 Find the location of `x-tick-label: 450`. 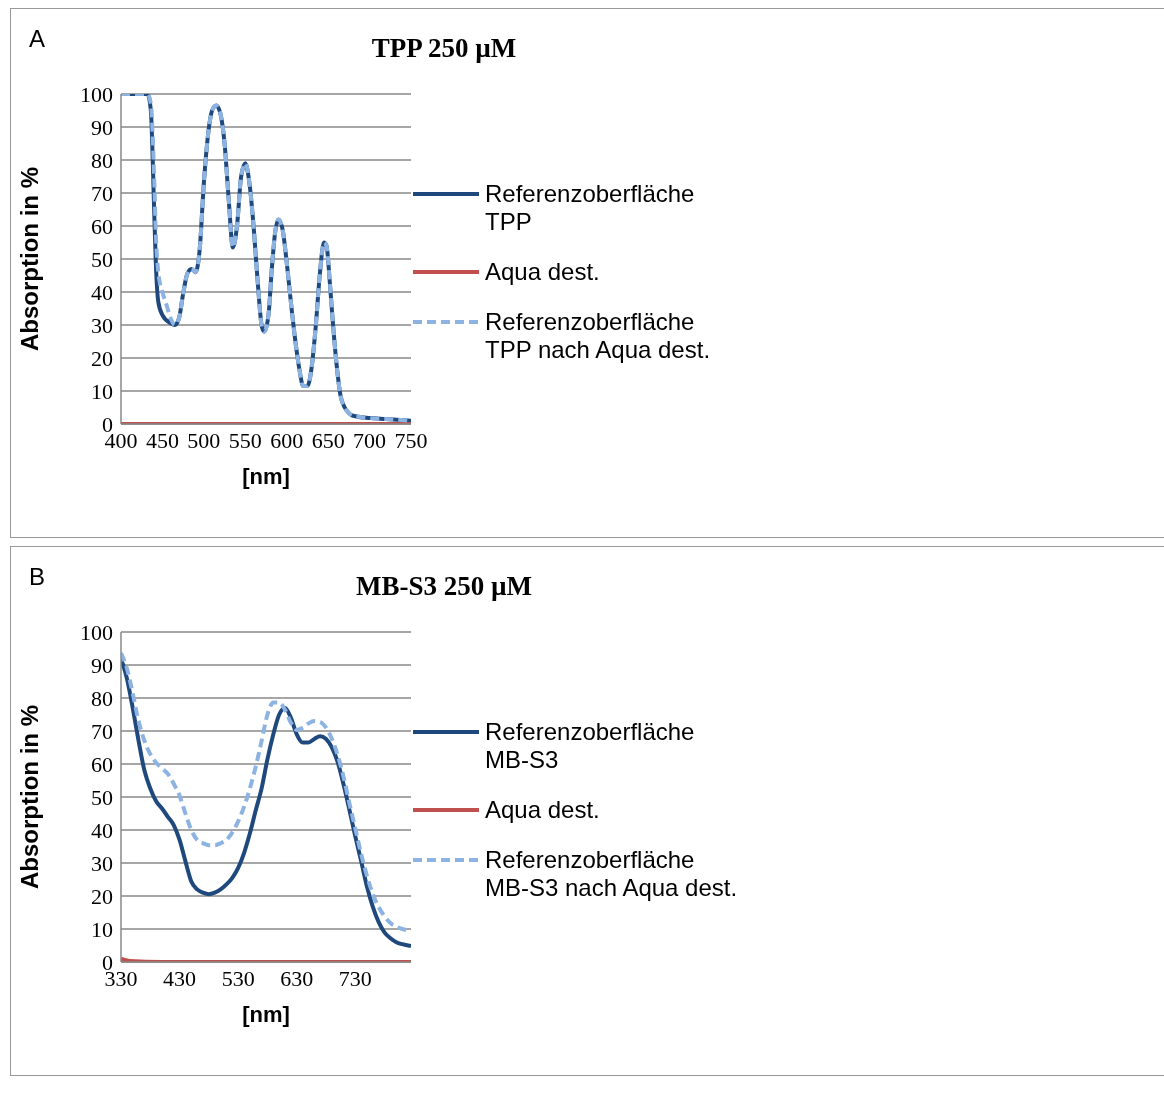

x-tick-label: 450 is located at coordinates (162, 440).